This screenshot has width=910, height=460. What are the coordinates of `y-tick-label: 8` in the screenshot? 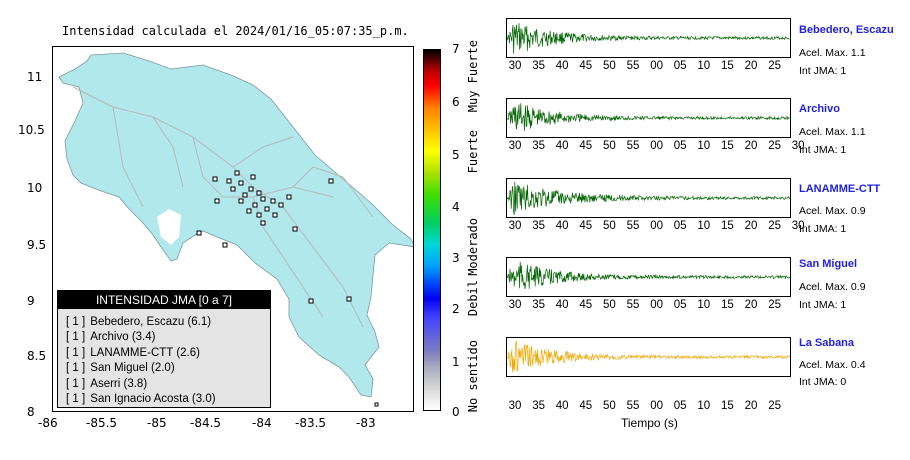 It's located at (31, 412).